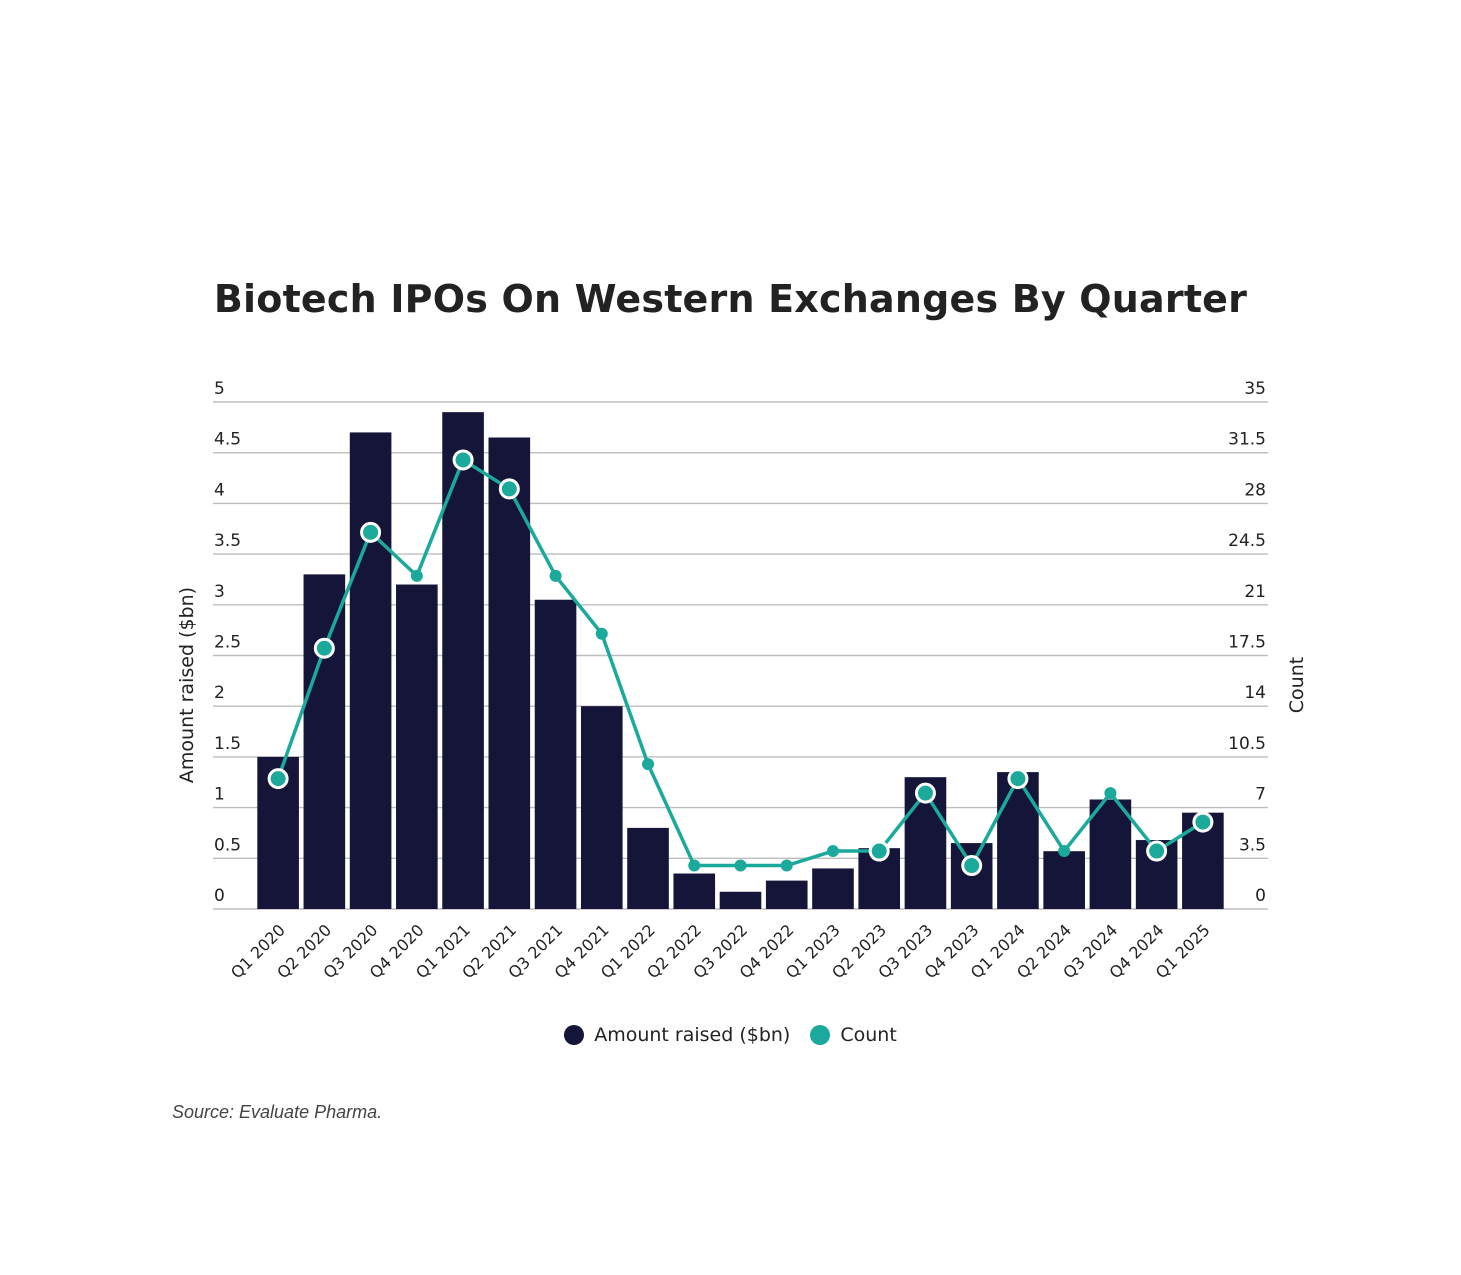 The width and height of the screenshot is (1461, 1275). Describe the element at coordinates (219, 592) in the screenshot. I see `y-tick-label: 3` at that location.